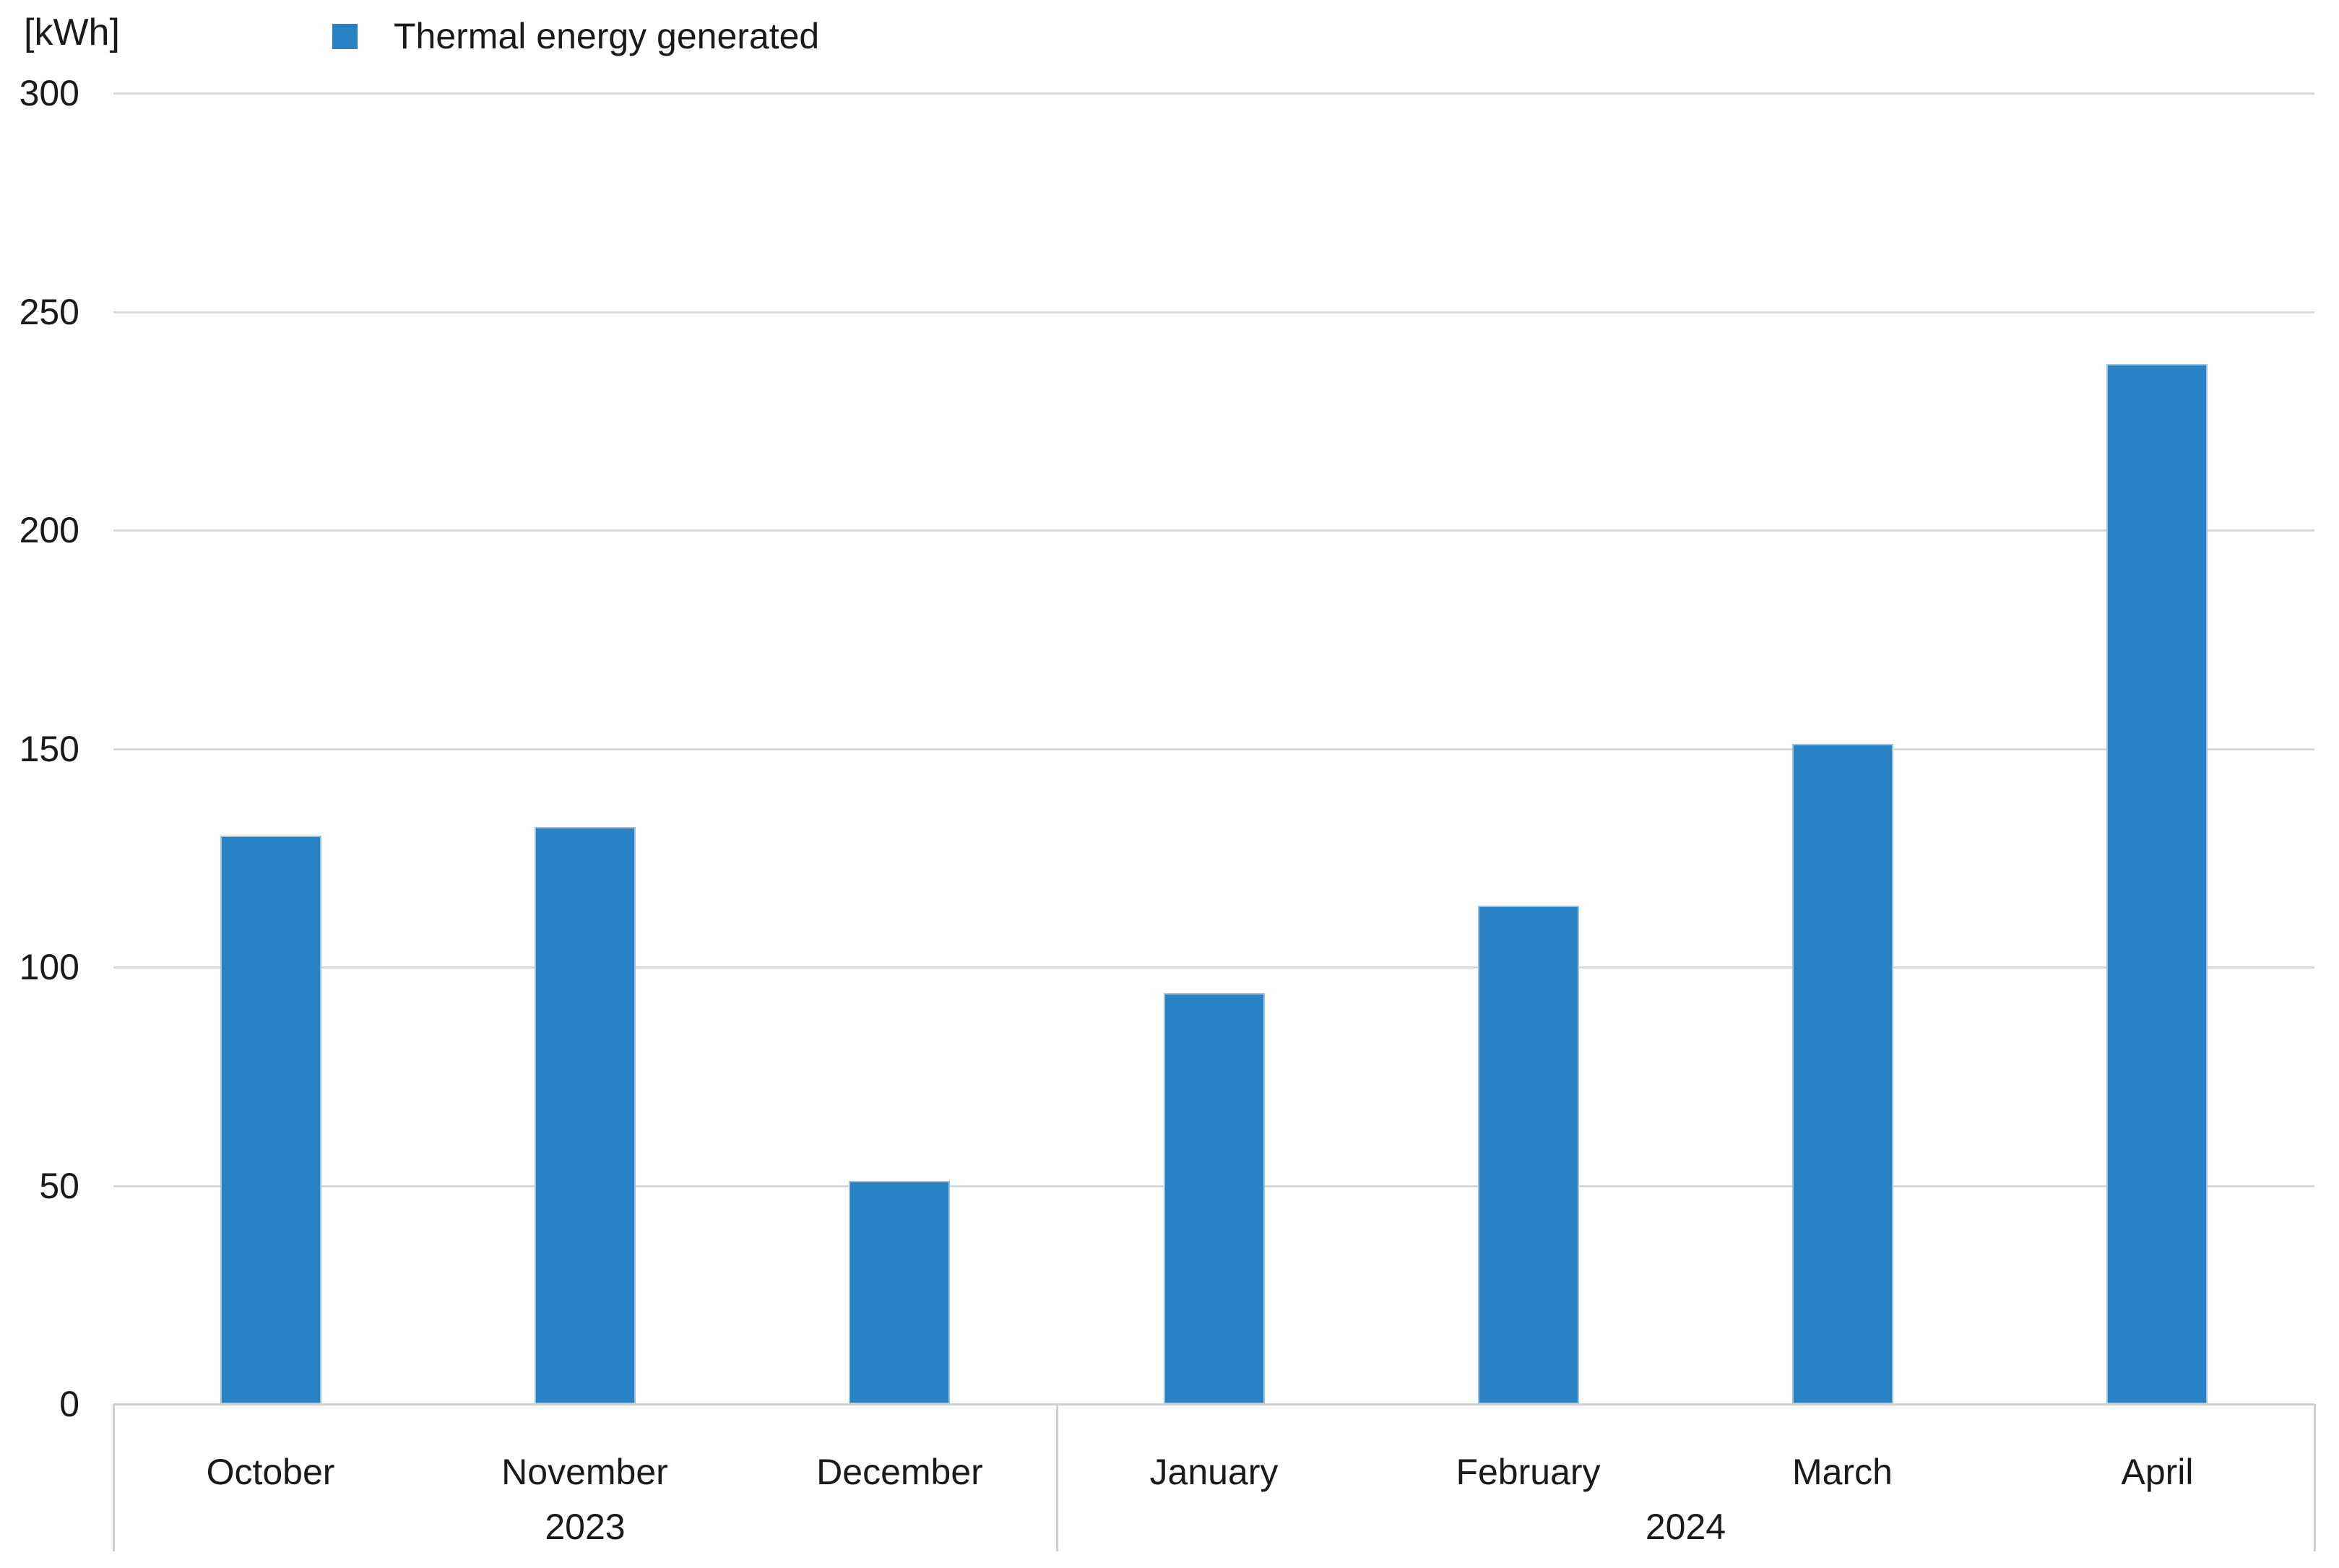 The image size is (2339, 1568). What do you see at coordinates (1842, 1472) in the screenshot?
I see `x-label-march: March` at bounding box center [1842, 1472].